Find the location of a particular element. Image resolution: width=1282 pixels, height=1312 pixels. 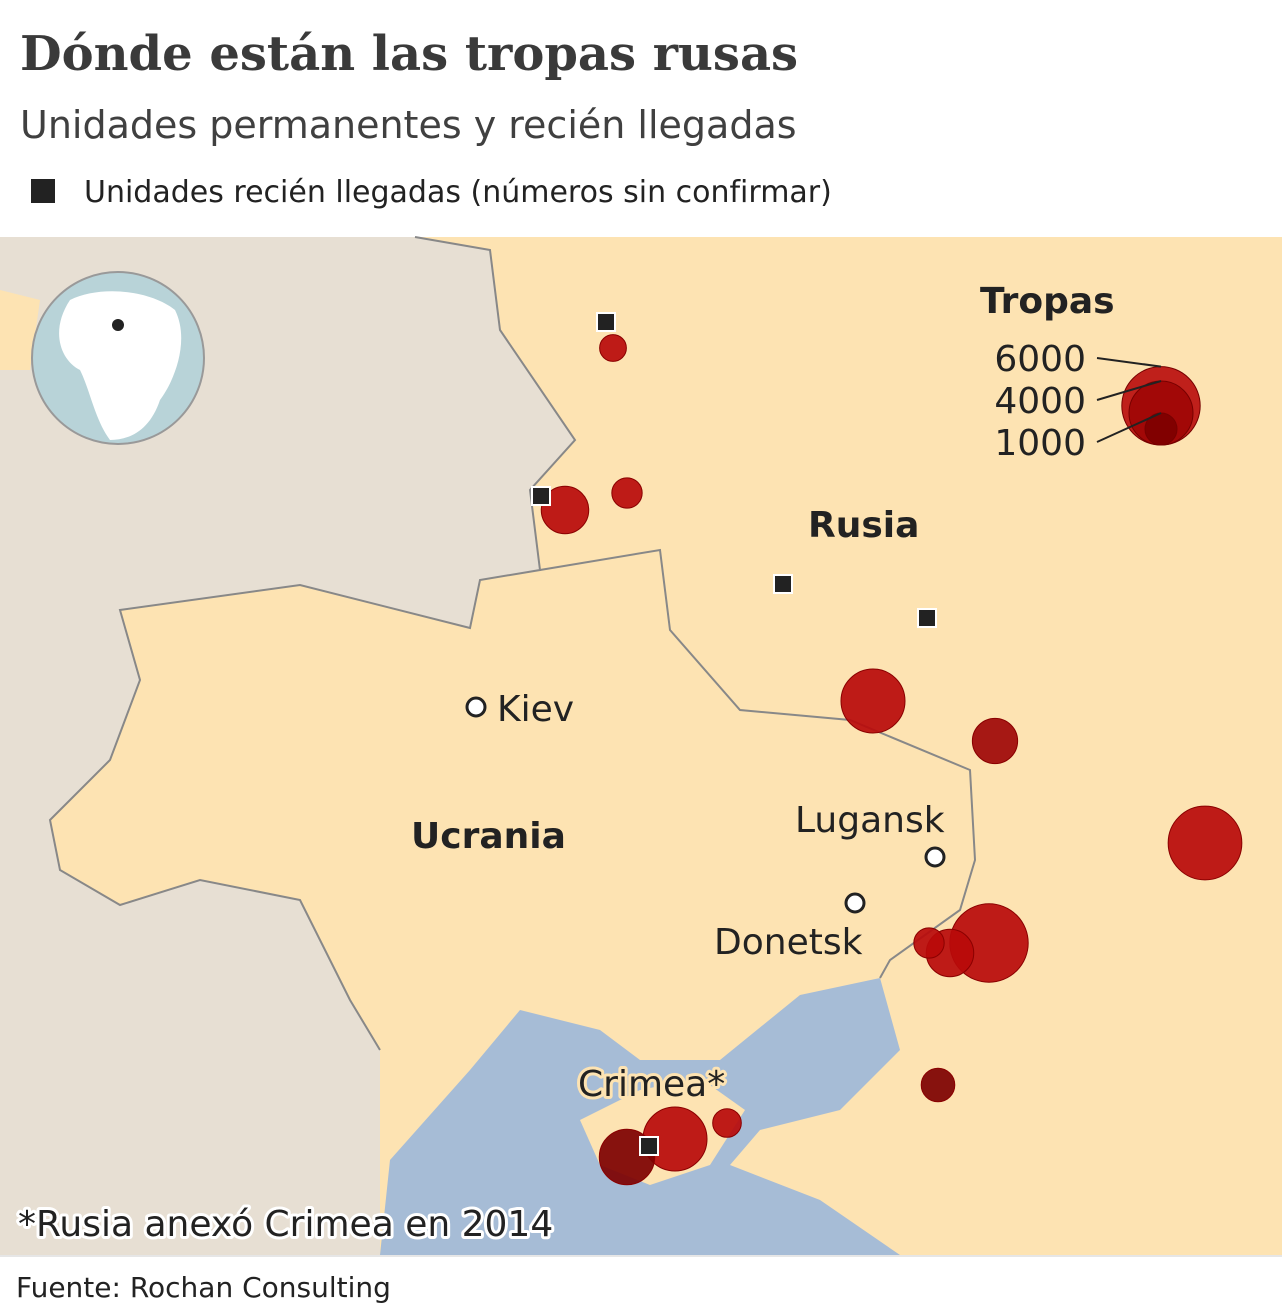

subtitle: Unidades permanentes y recién llegadas is located at coordinates (408, 125).